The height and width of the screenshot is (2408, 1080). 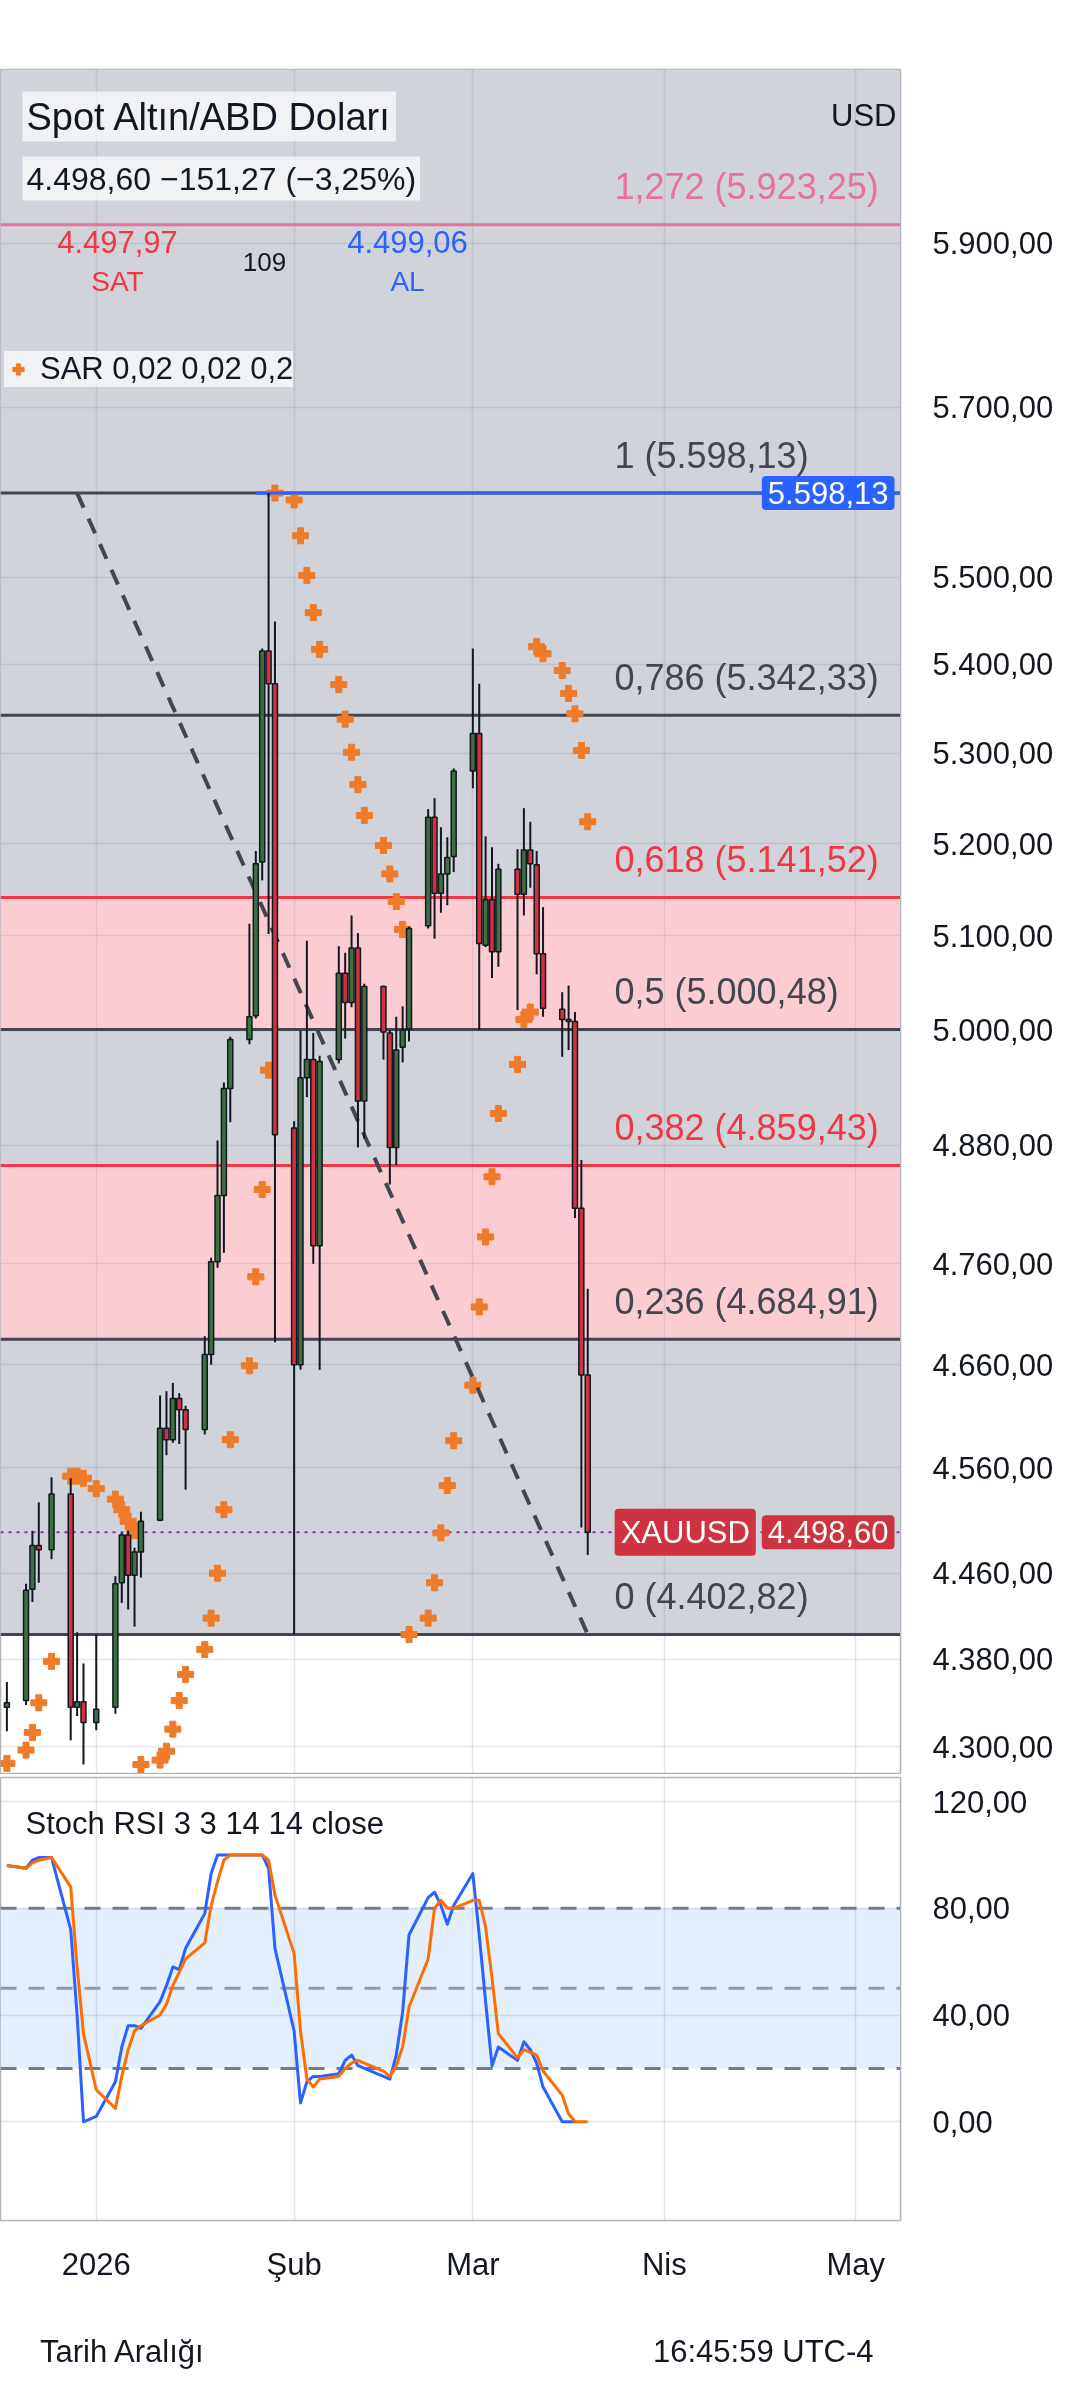 I want to click on annotation: 4.498,60, so click(x=828, y=1533).